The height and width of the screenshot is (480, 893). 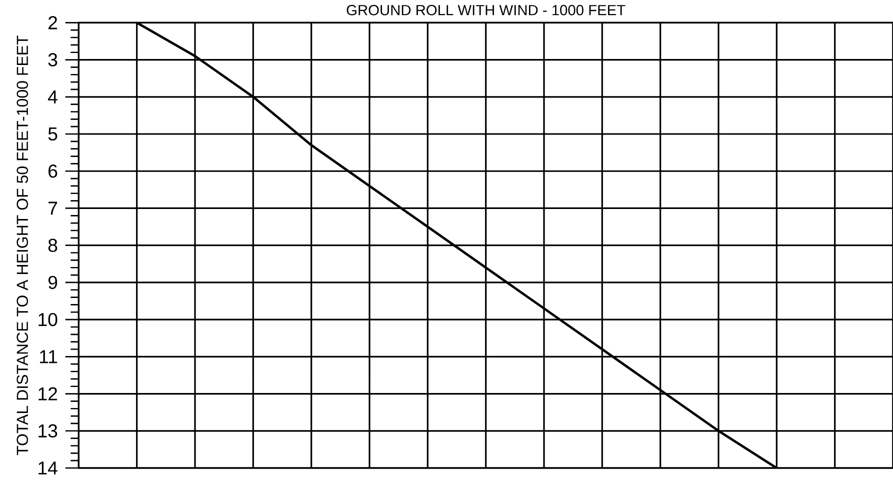 I want to click on y-tick-label: 3, so click(x=53, y=59).